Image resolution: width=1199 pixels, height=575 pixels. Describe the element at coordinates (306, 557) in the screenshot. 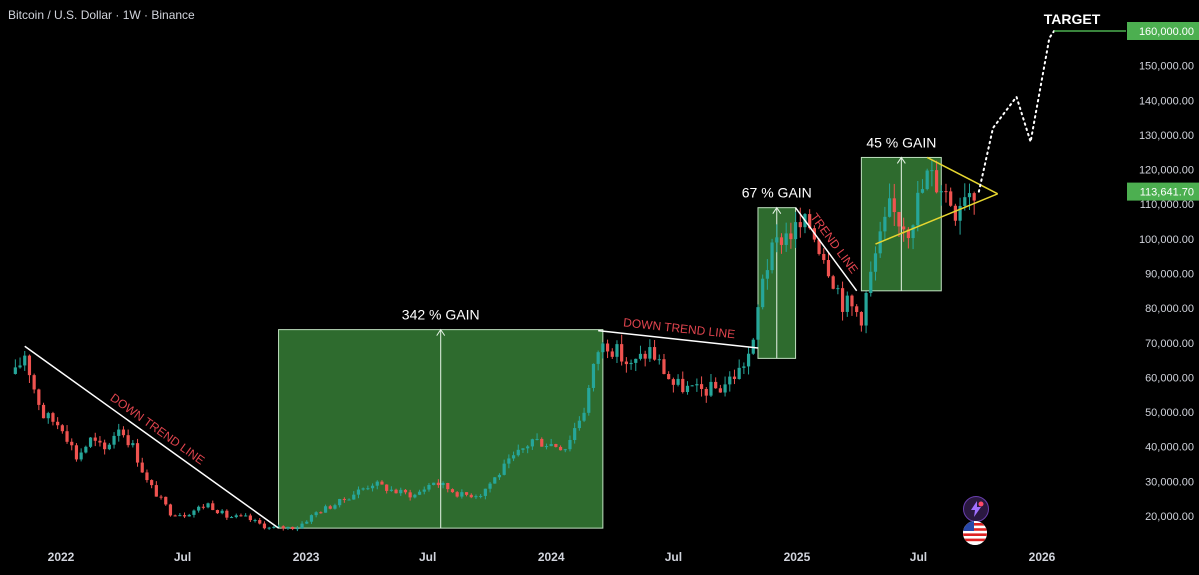

I see `x-tick-label: 2023` at that location.